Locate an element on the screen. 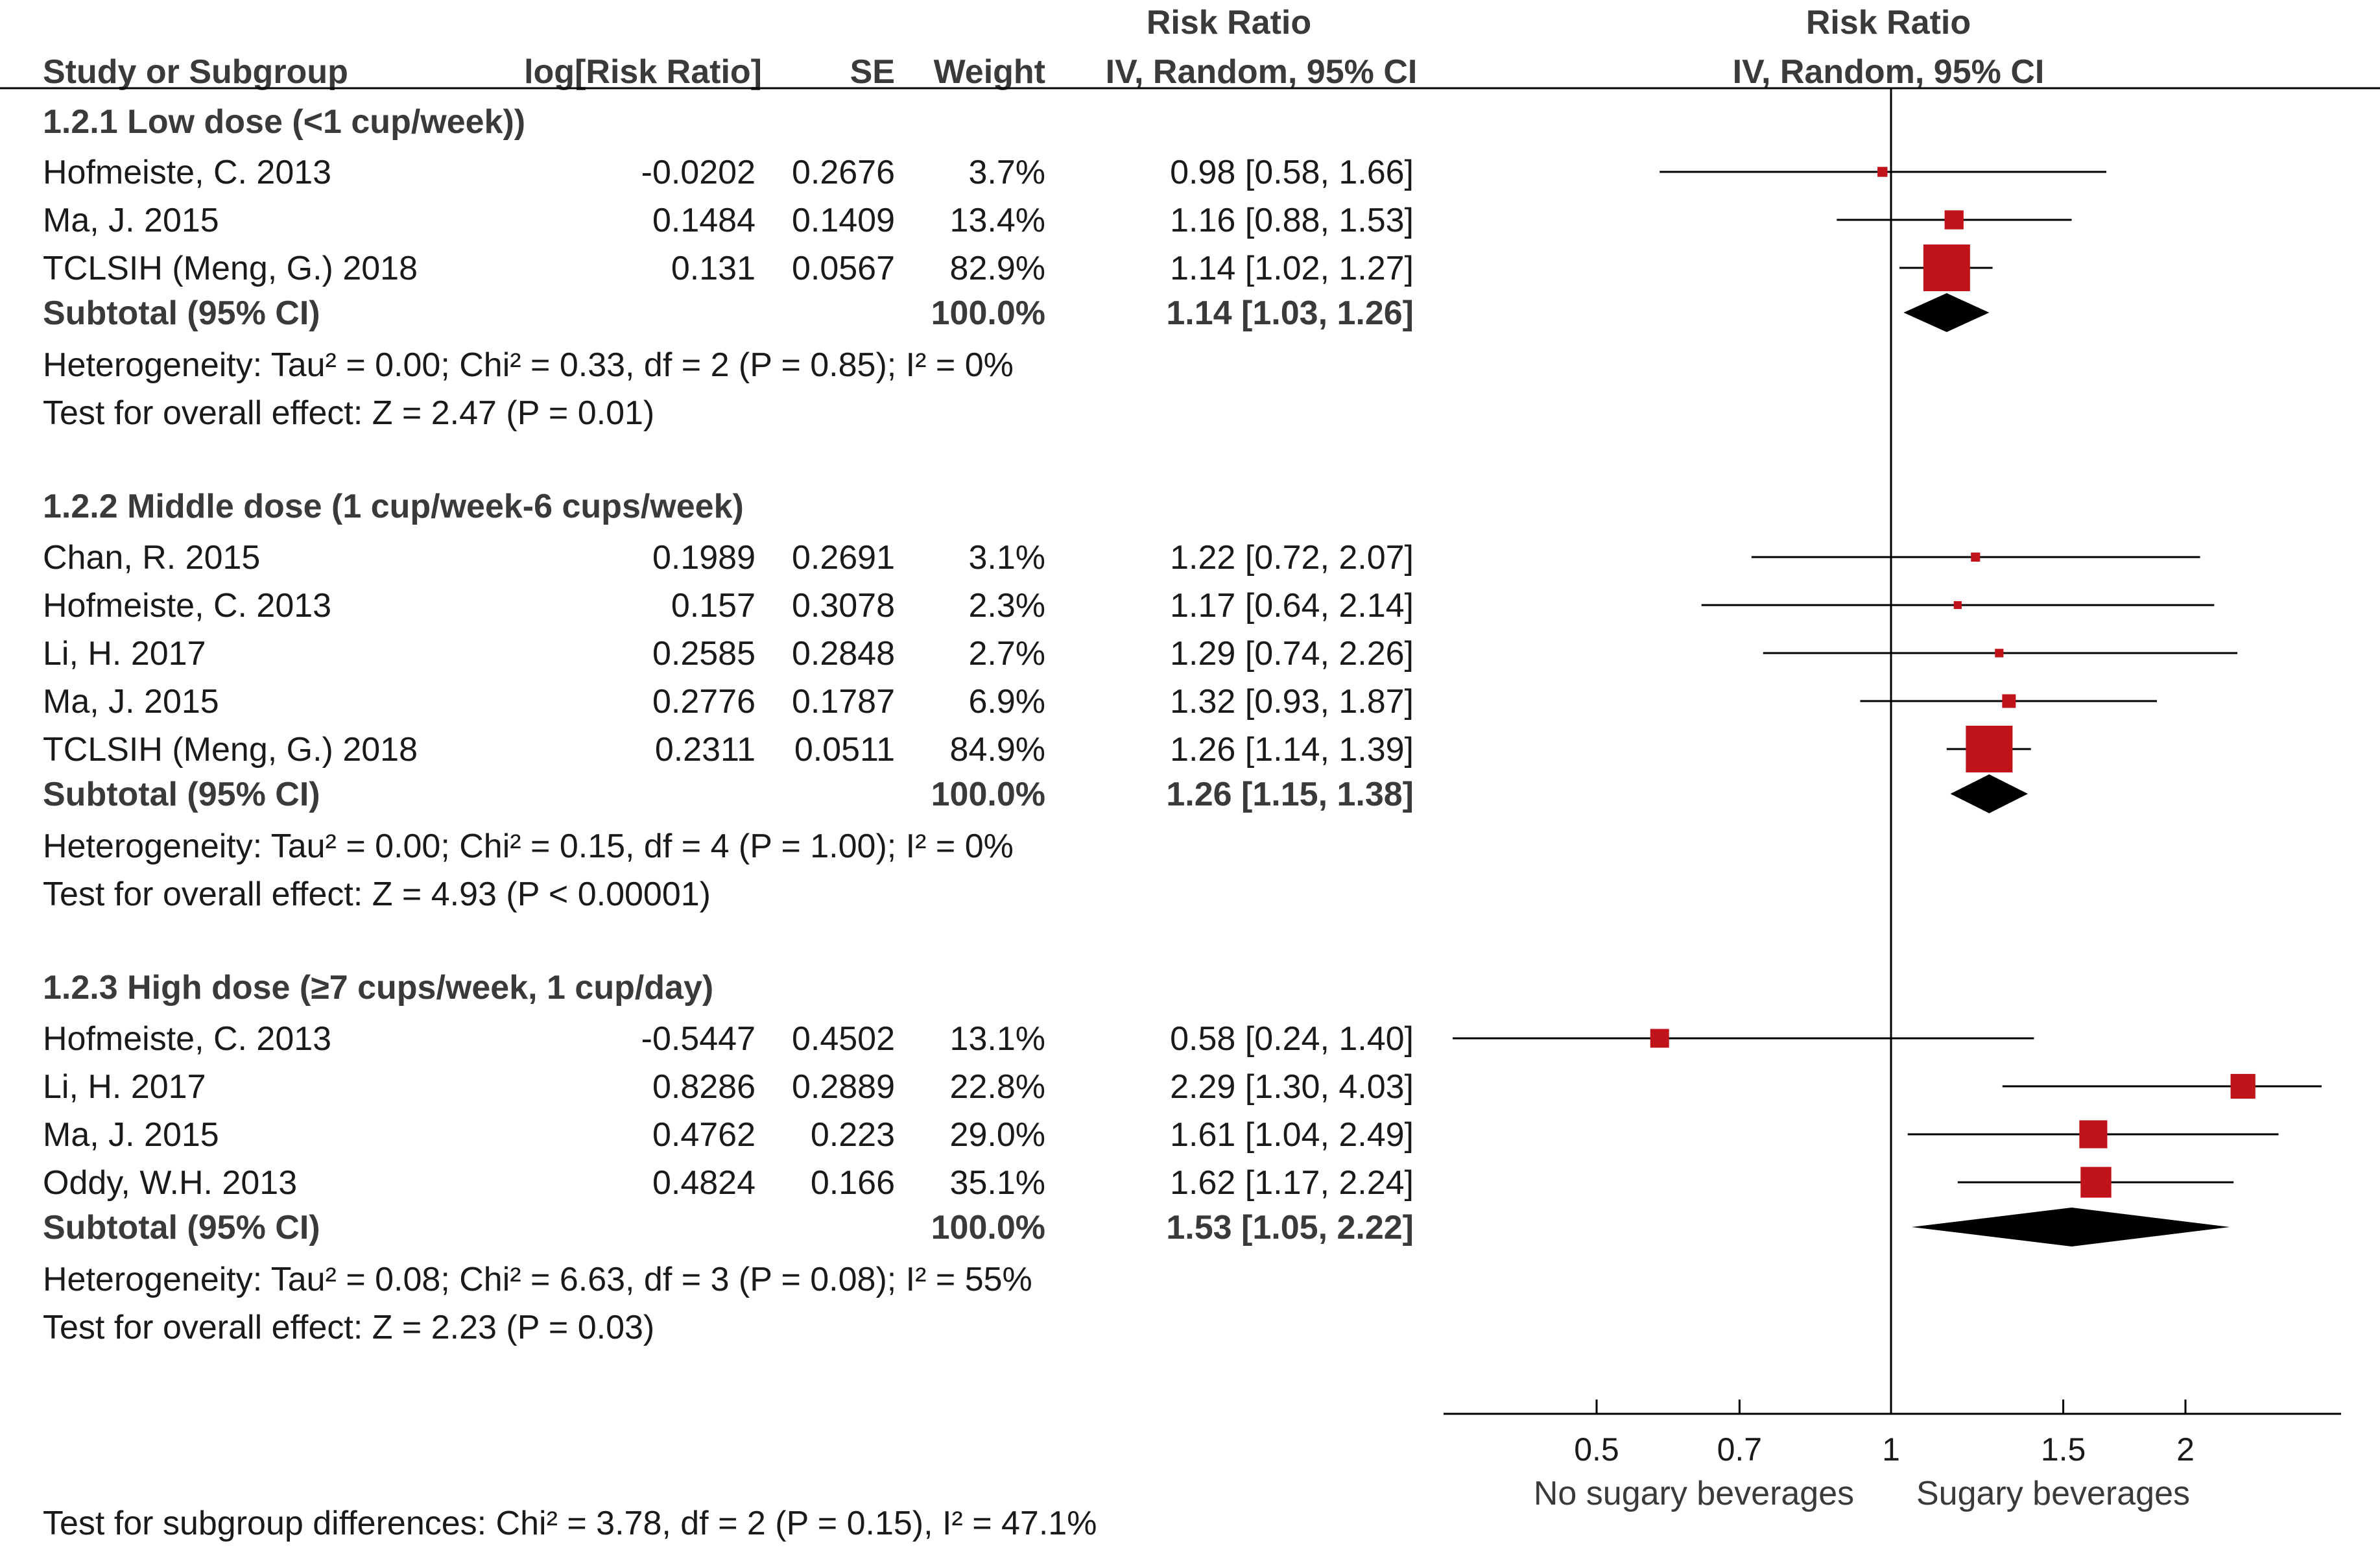 This screenshot has width=2380, height=1550. study-se: 0.2676 is located at coordinates (844, 172).